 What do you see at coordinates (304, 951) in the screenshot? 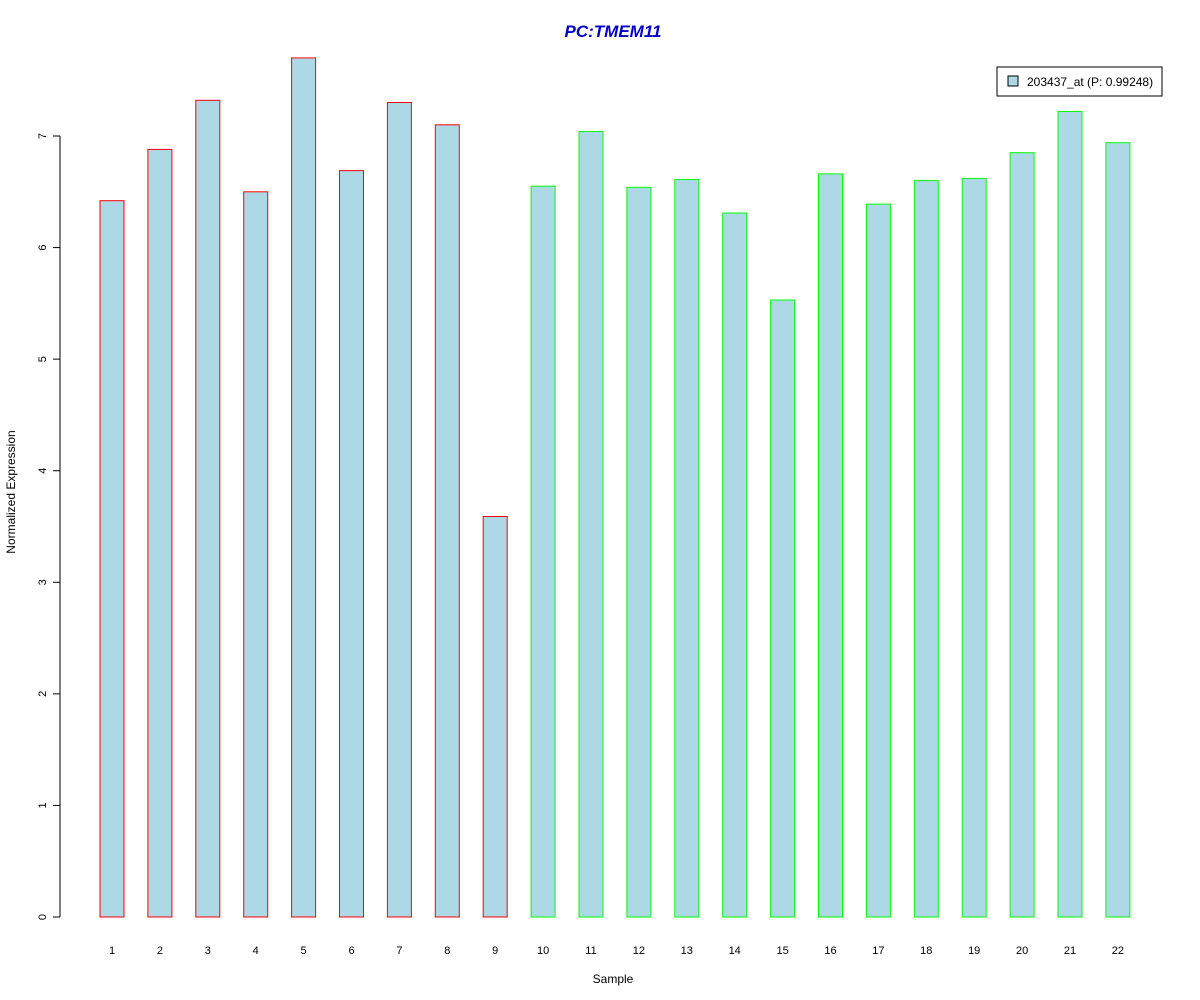
I see `x-tick-label: 5` at bounding box center [304, 951].